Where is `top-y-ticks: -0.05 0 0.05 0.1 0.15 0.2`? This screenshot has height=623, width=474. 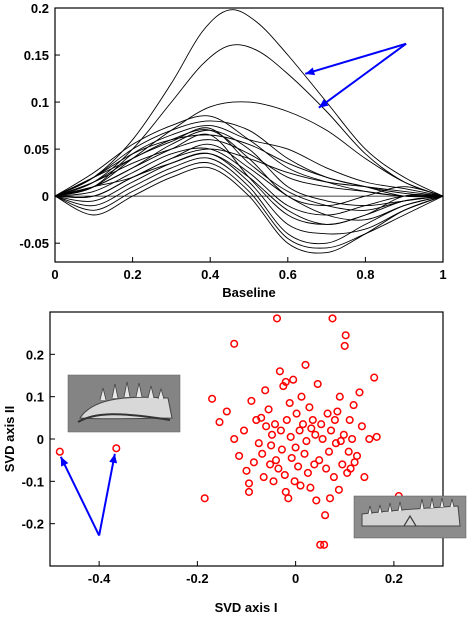 top-y-ticks: -0.05 0 0.05 0.1 0.15 0.2 is located at coordinates (39, 126).